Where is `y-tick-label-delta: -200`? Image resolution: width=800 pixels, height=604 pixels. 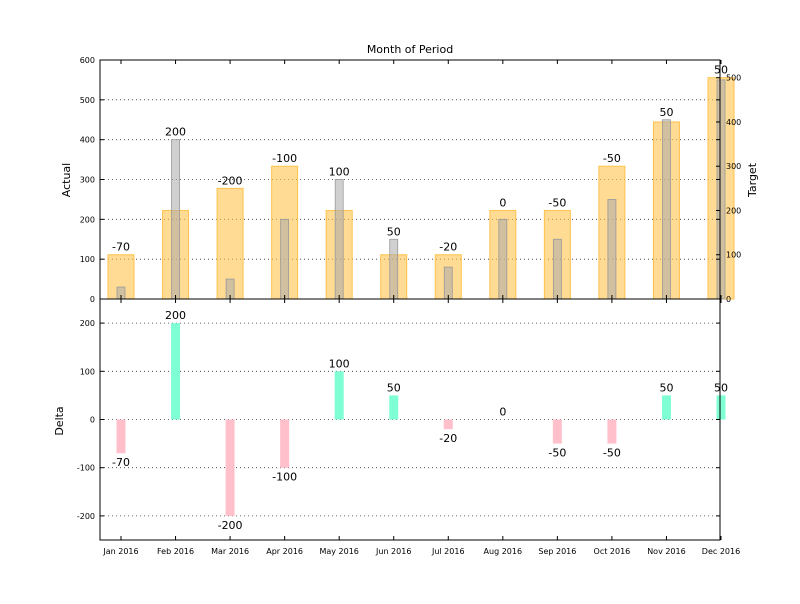 y-tick-label-delta: -200 is located at coordinates (86, 516).